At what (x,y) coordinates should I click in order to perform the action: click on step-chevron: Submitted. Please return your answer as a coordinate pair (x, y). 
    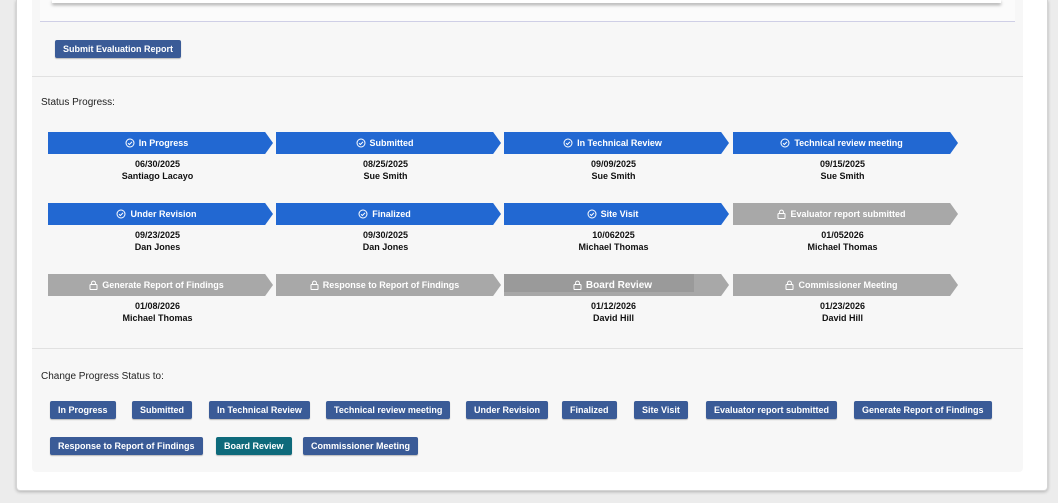
    Looking at the image, I should click on (388, 143).